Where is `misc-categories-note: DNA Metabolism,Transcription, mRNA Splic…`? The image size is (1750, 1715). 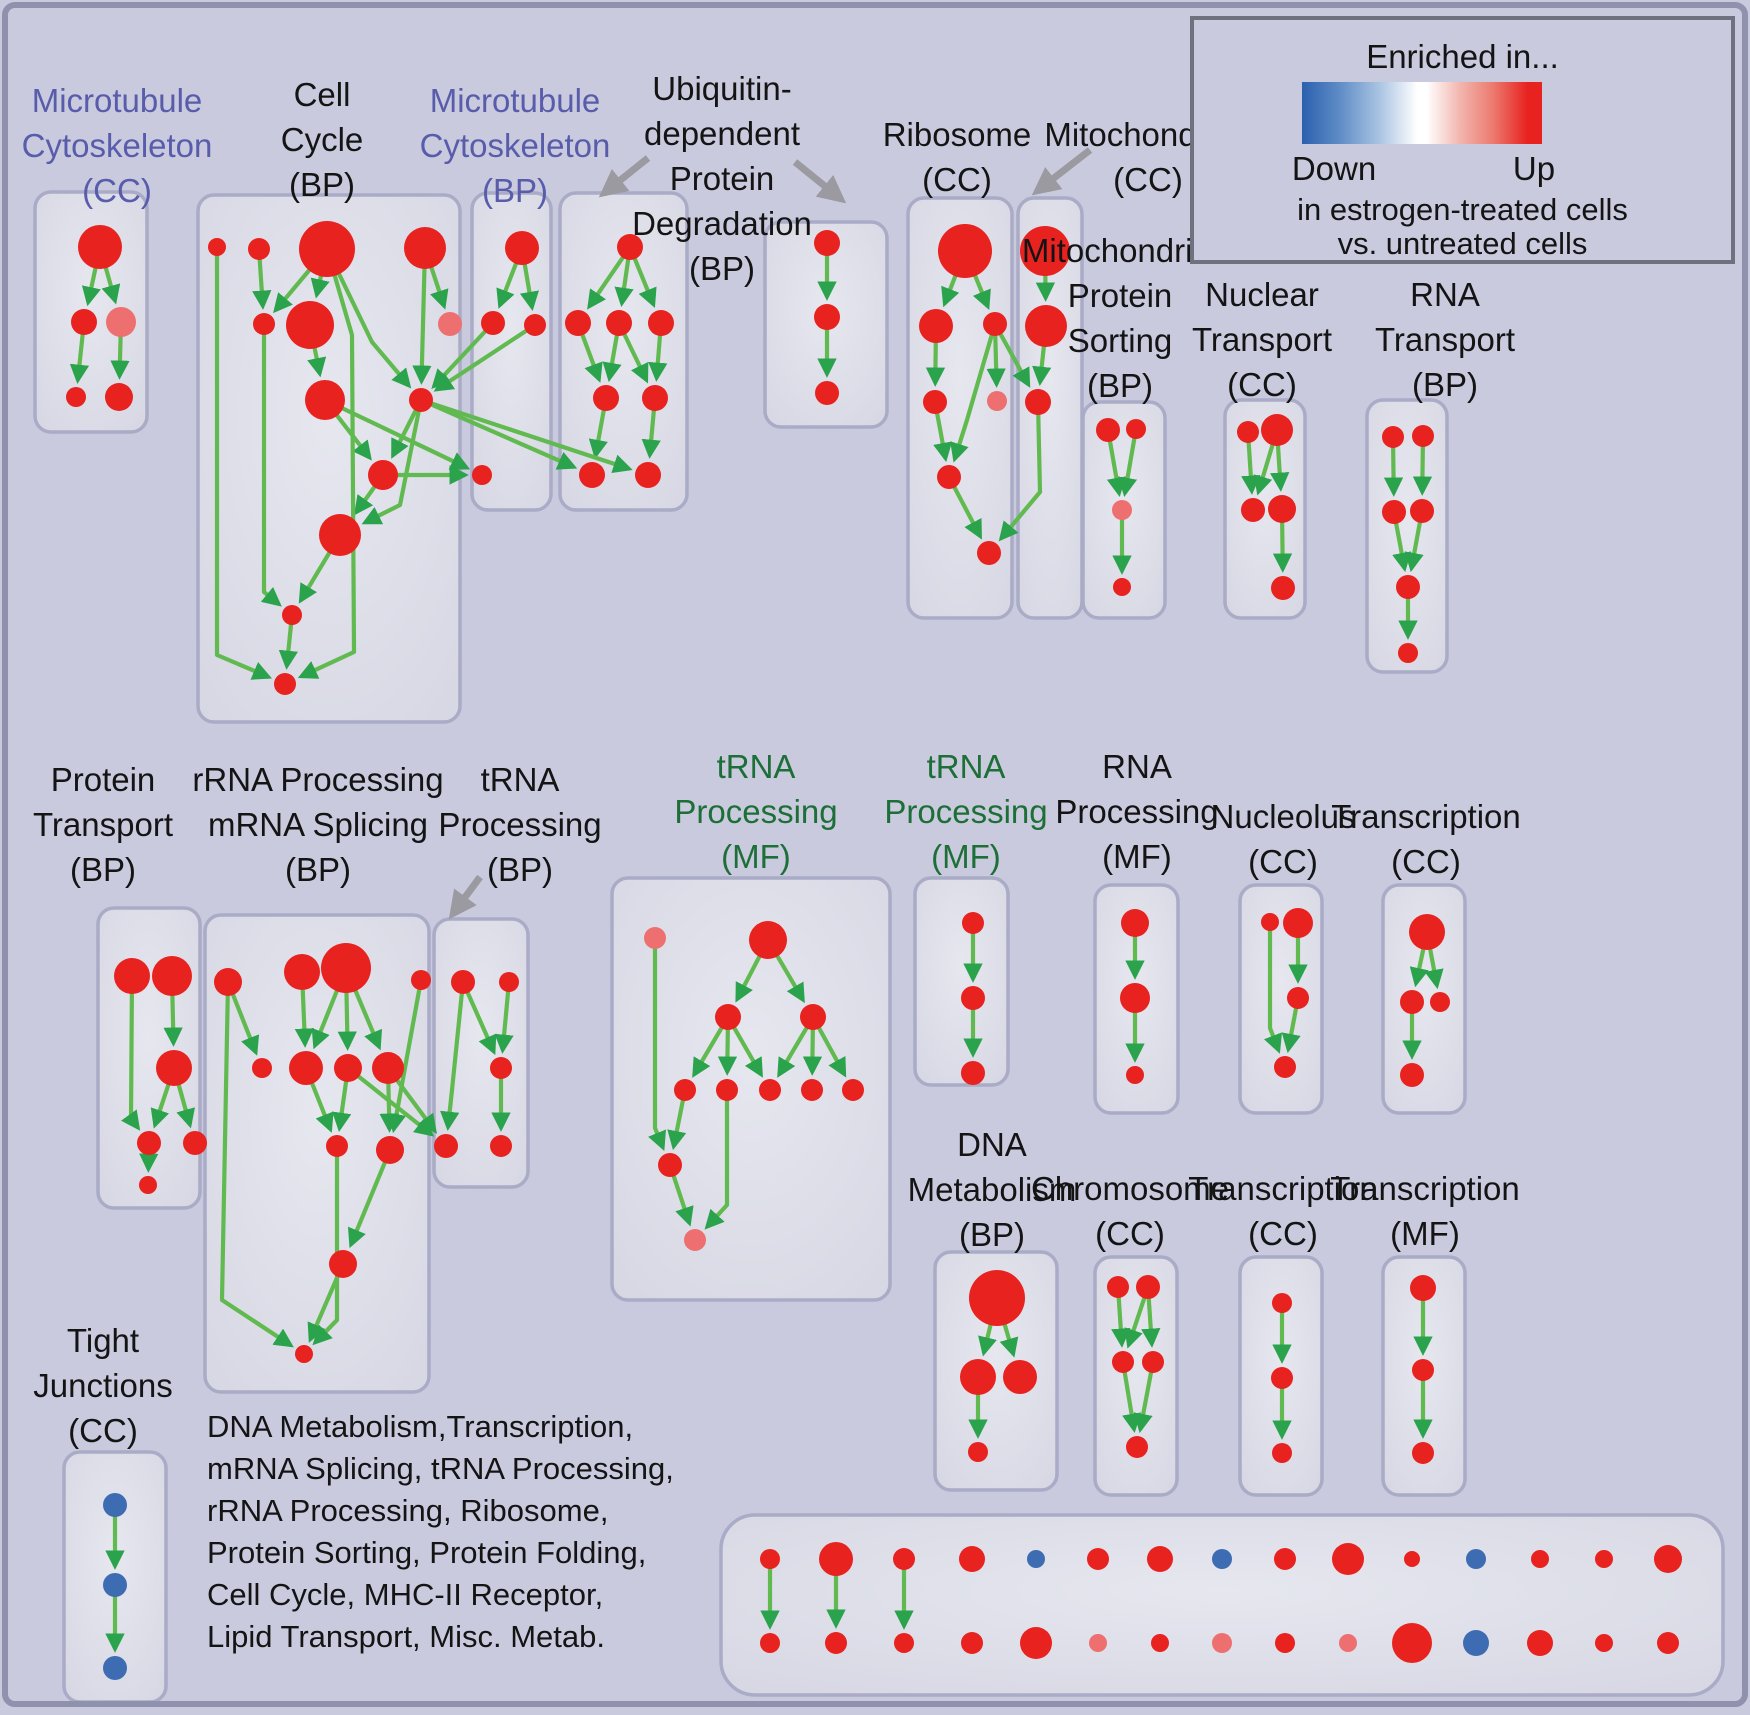
misc-categories-note: DNA Metabolism,Transcription, mRNA Splic… is located at coordinates (440, 1531).